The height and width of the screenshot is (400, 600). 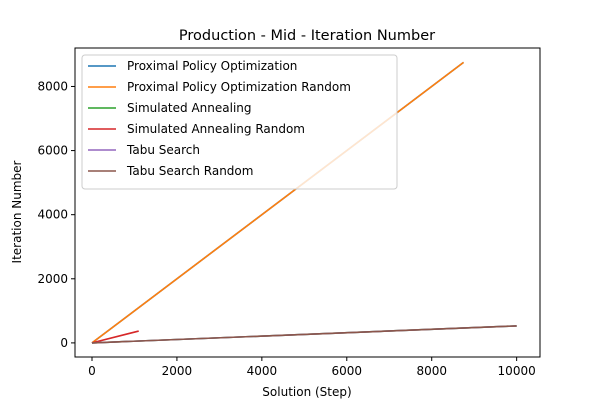 What do you see at coordinates (52, 151) in the screenshot?
I see `y-tick-label-3: 6000` at bounding box center [52, 151].